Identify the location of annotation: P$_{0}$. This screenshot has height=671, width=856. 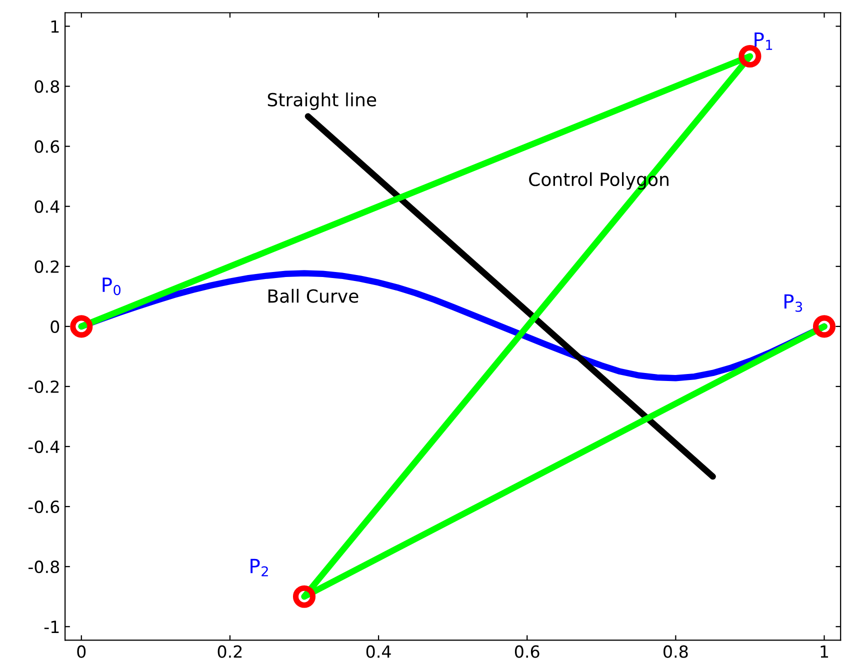
(111, 287).